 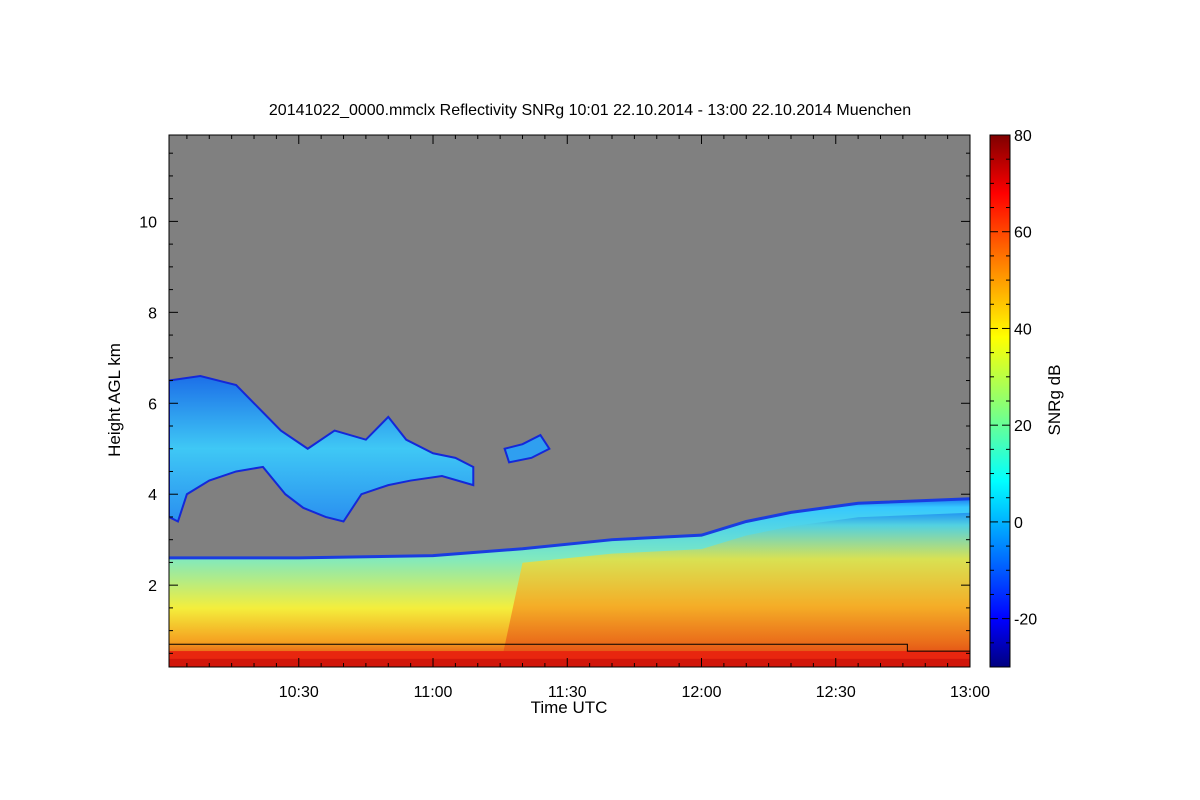 I want to click on colorbar-tick-label: 60, so click(x=1023, y=233).